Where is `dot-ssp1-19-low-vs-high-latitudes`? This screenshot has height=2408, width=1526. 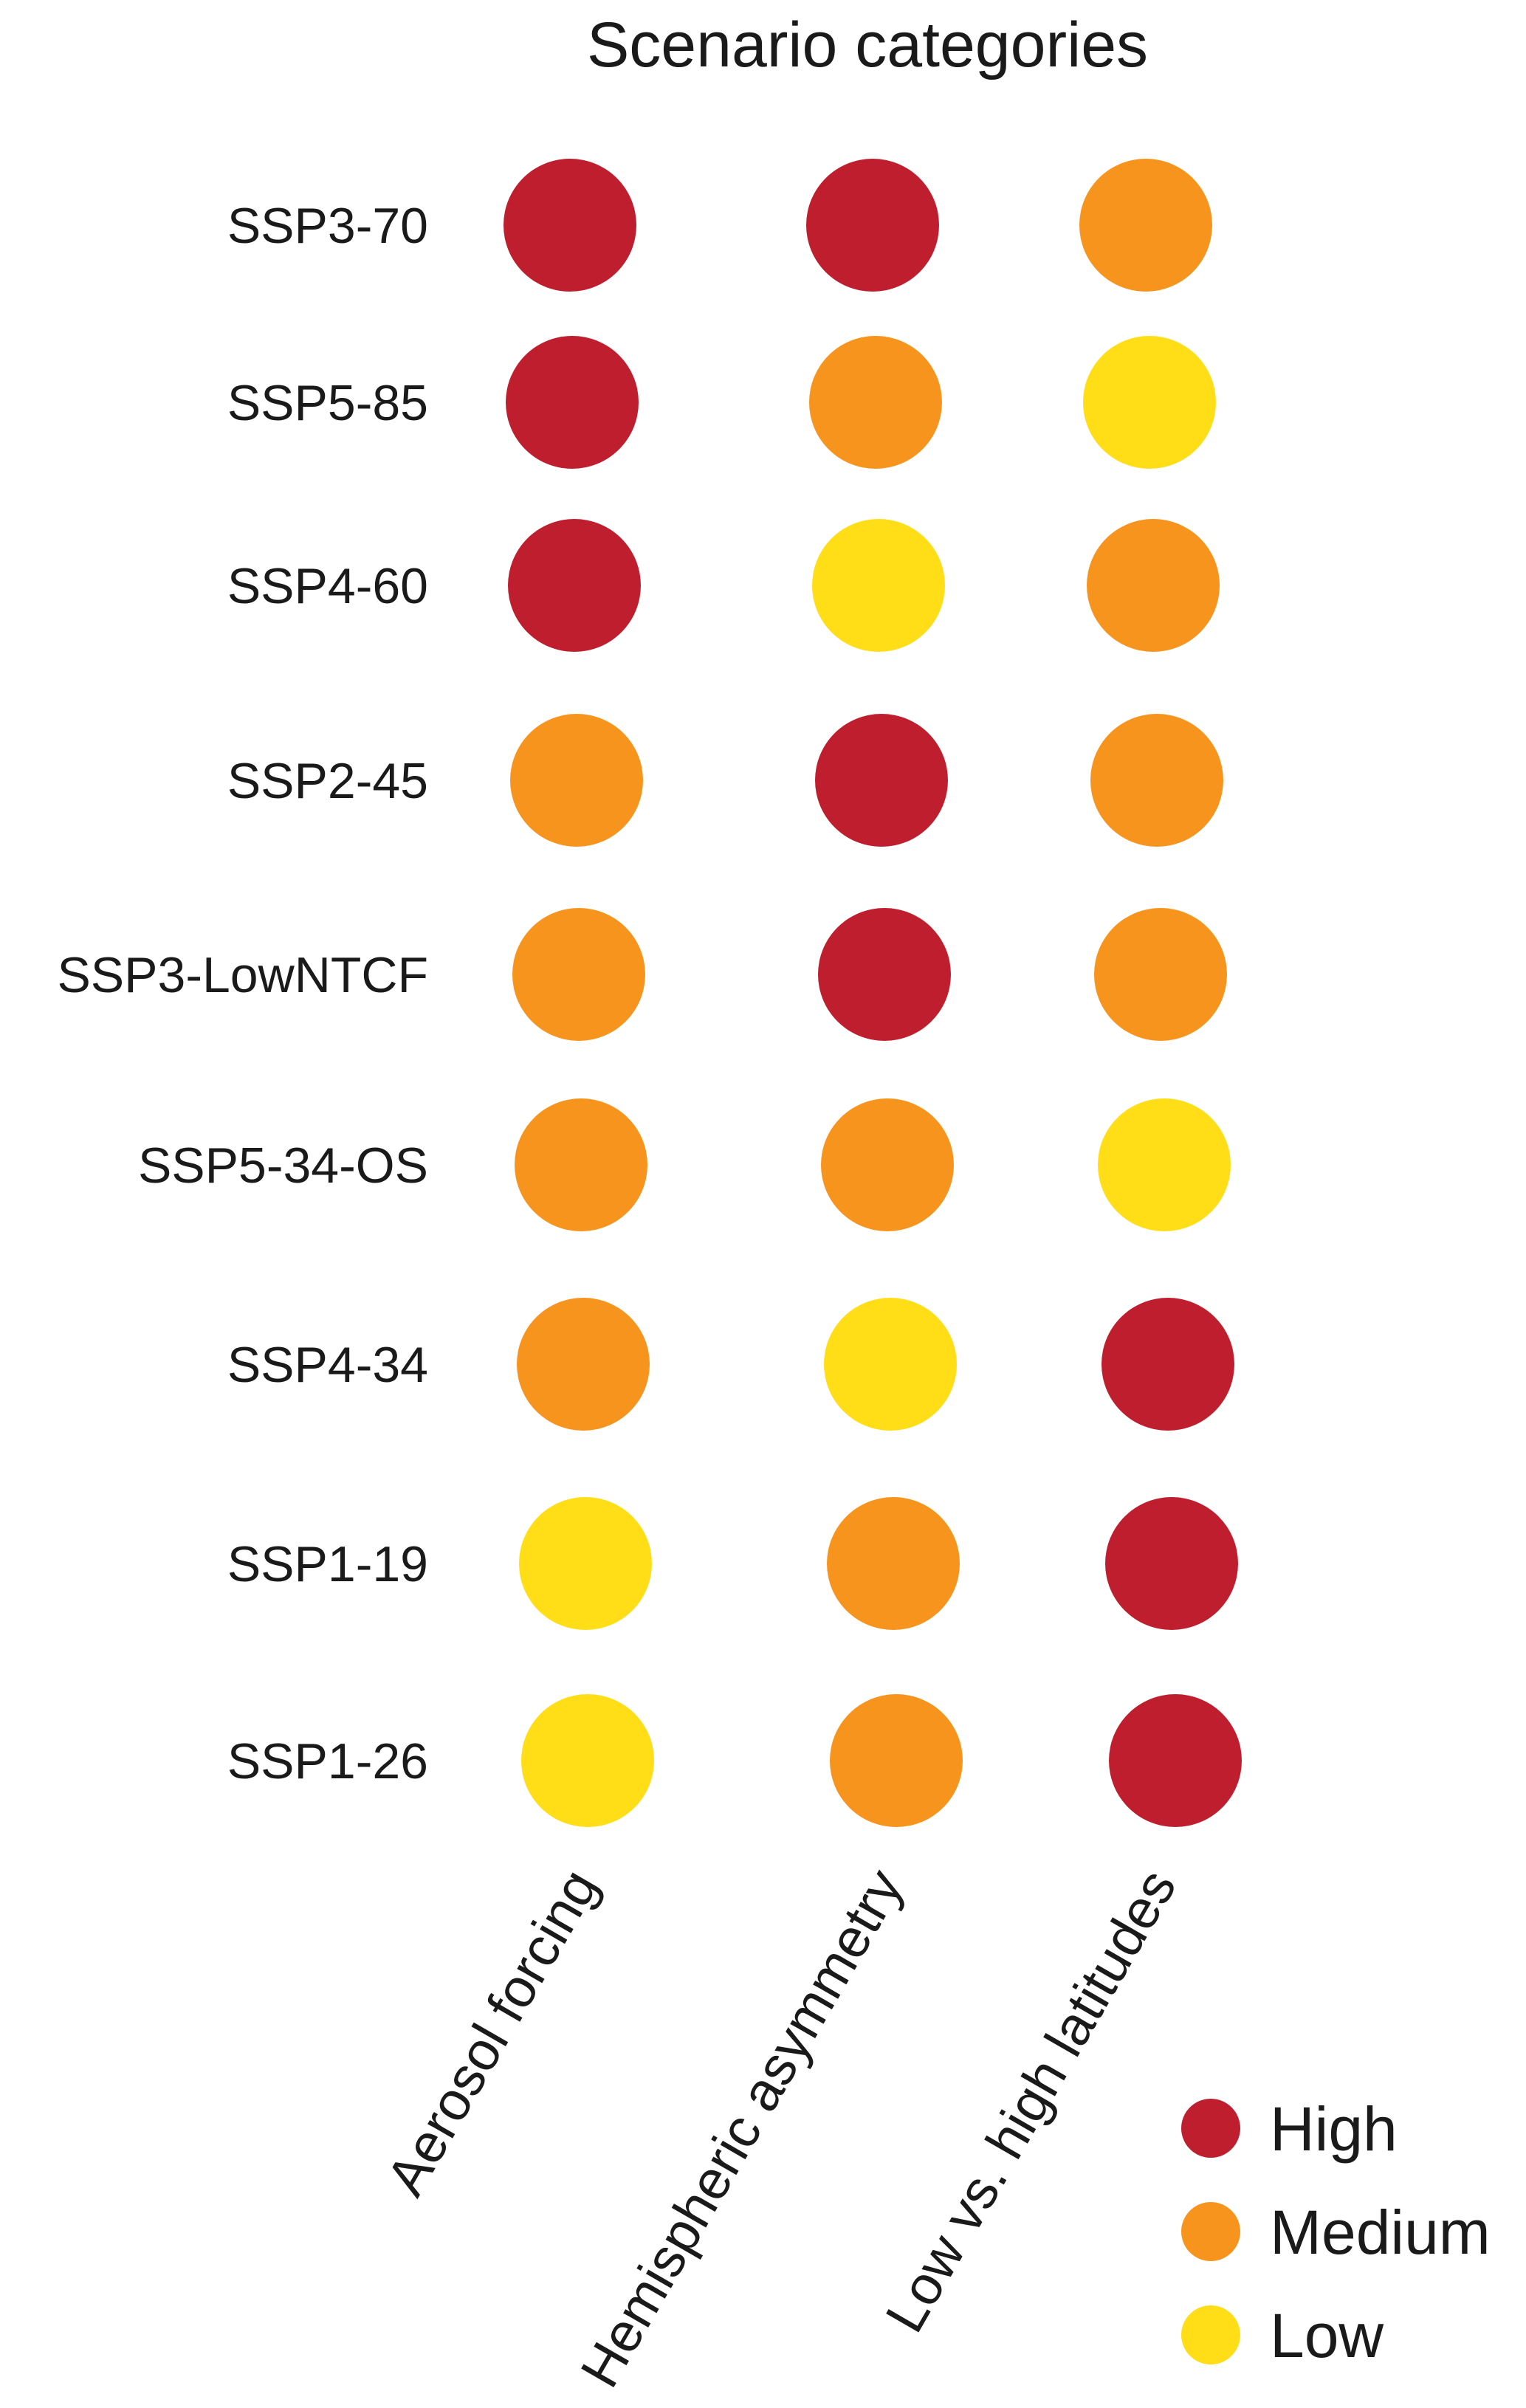
dot-ssp1-19-low-vs-high-latitudes is located at coordinates (1171, 1563).